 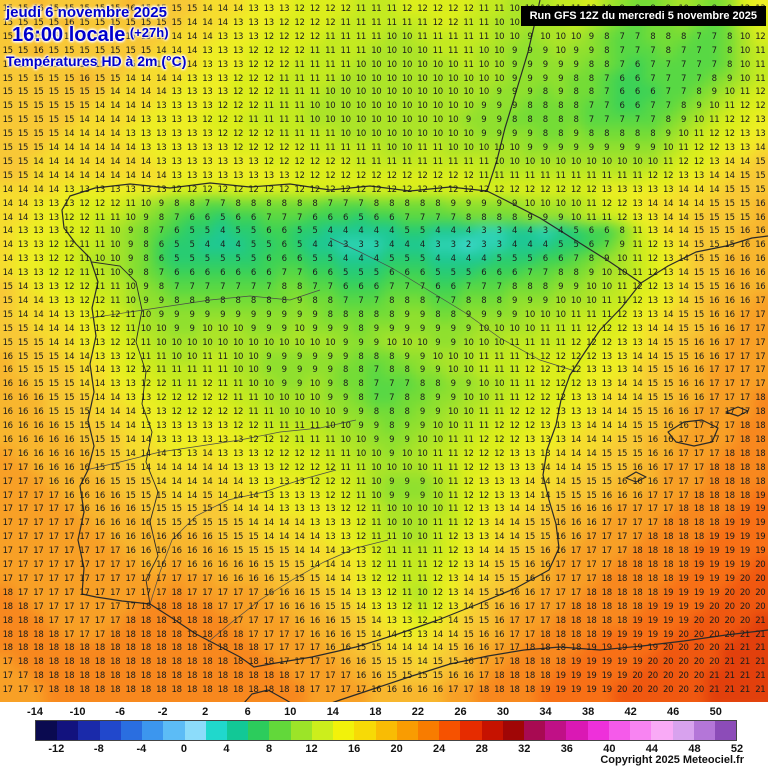 I want to click on temp-value: 5, so click(x=177, y=259).